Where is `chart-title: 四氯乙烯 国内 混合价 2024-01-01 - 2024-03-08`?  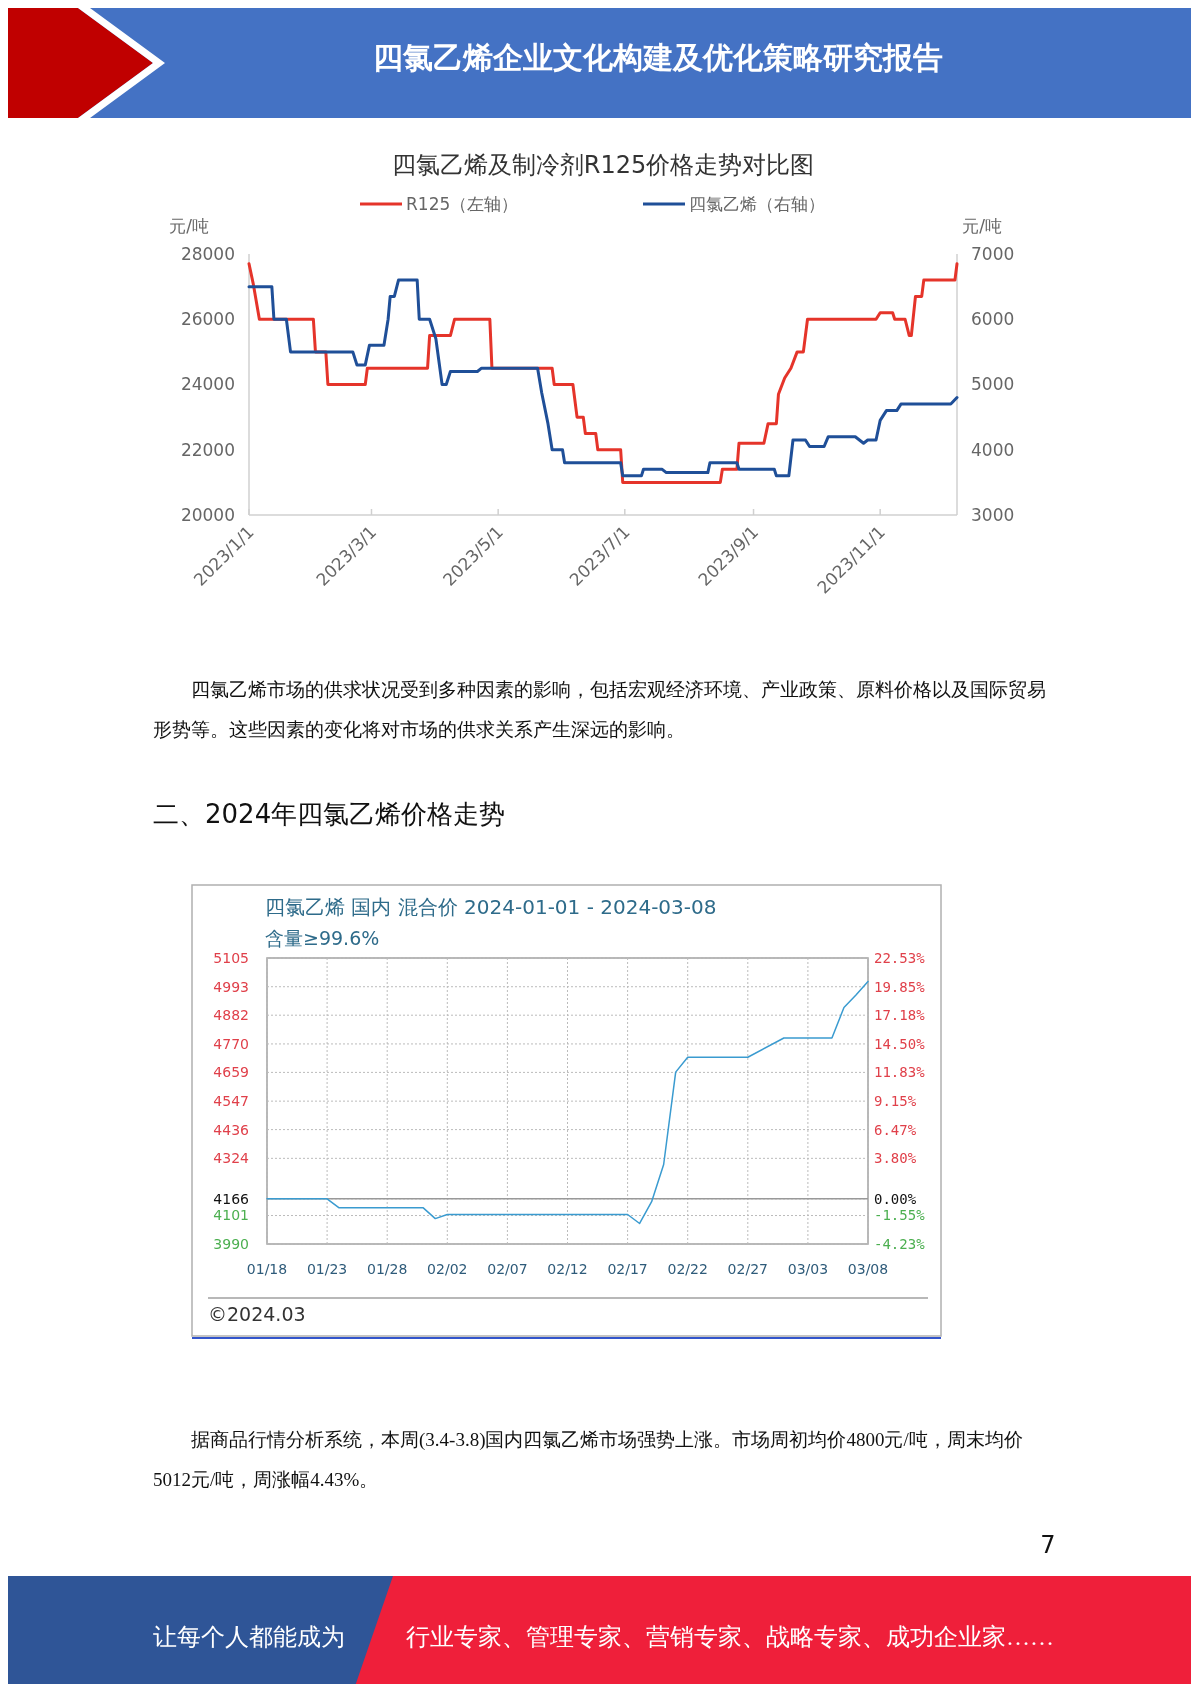
chart-title: 四氯乙烯 国内 混合价 2024-01-01 - 2024-03-08 is located at coordinates (491, 907).